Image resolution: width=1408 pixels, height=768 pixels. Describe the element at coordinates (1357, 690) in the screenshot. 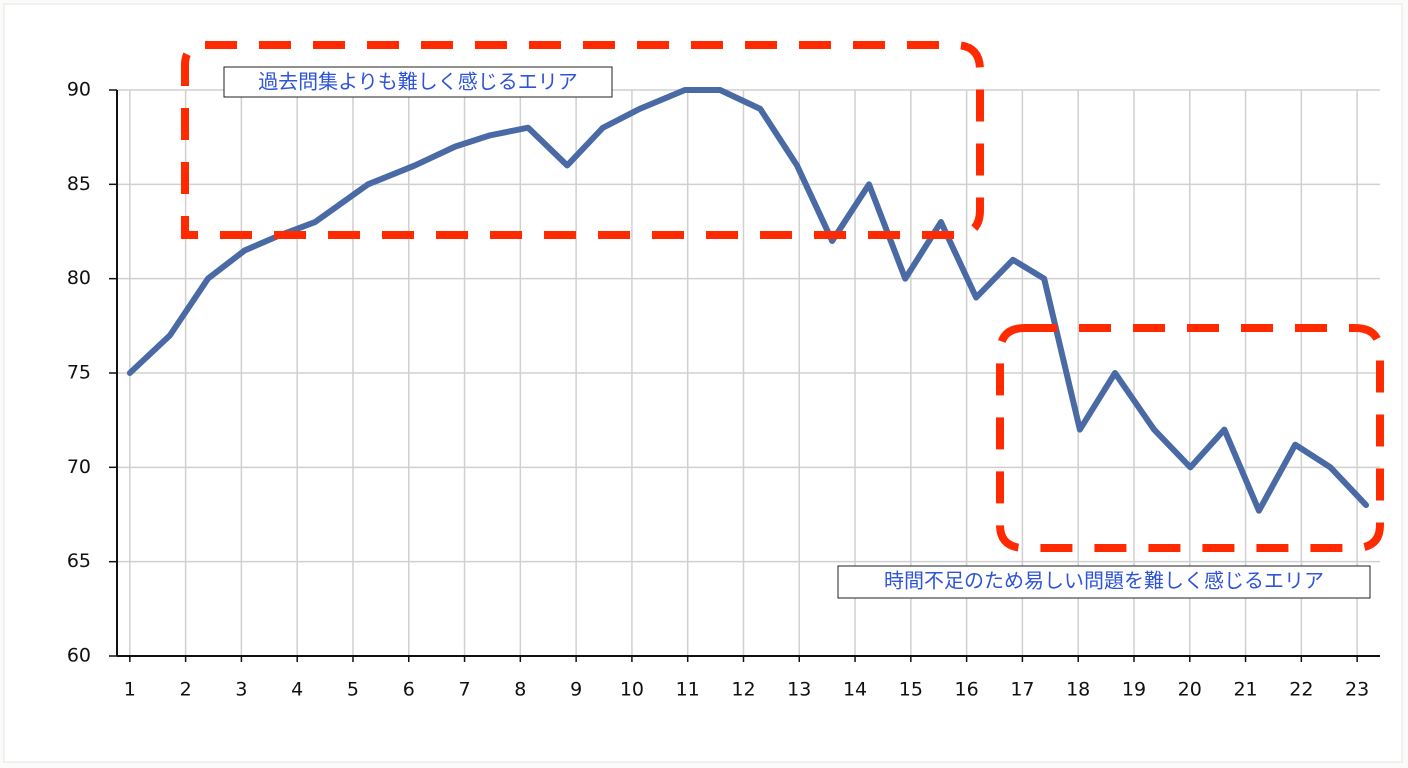

I see `x-tick-label: 23` at that location.